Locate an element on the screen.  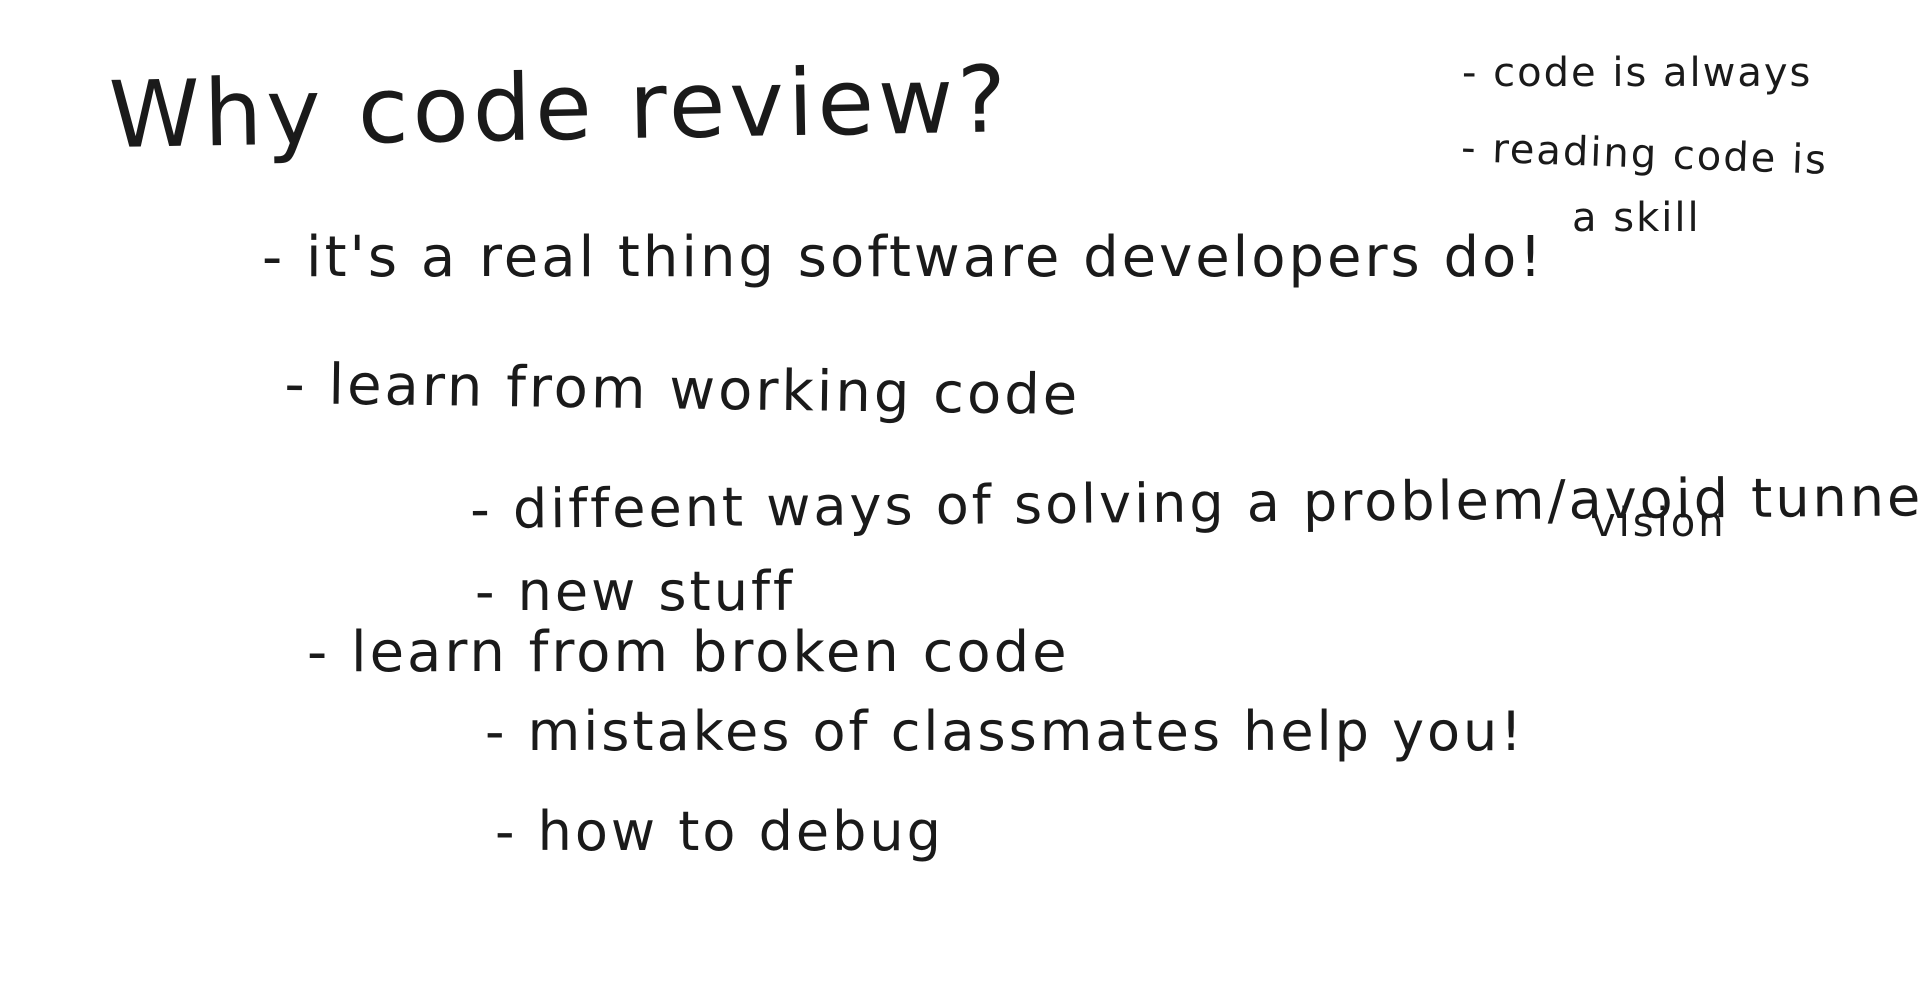
side-note-code-always: - code is always is located at coordinates (1637, 73).